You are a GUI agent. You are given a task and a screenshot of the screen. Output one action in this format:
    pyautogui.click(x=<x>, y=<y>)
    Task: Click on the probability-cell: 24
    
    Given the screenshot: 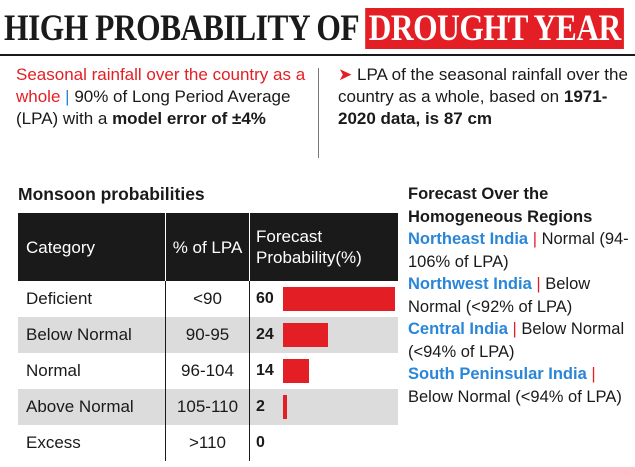 What is the action you would take?
    pyautogui.click(x=324, y=335)
    